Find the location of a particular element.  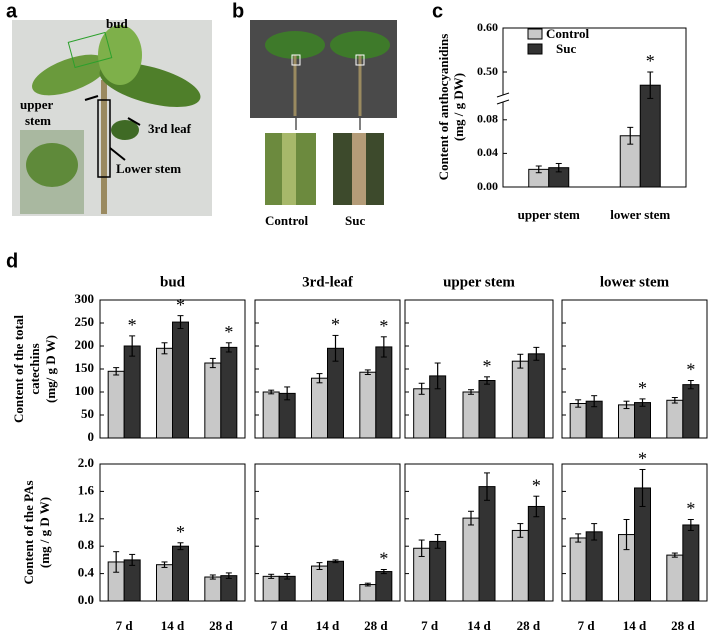

y-tick-label: 2.0 is located at coordinates (86, 462).